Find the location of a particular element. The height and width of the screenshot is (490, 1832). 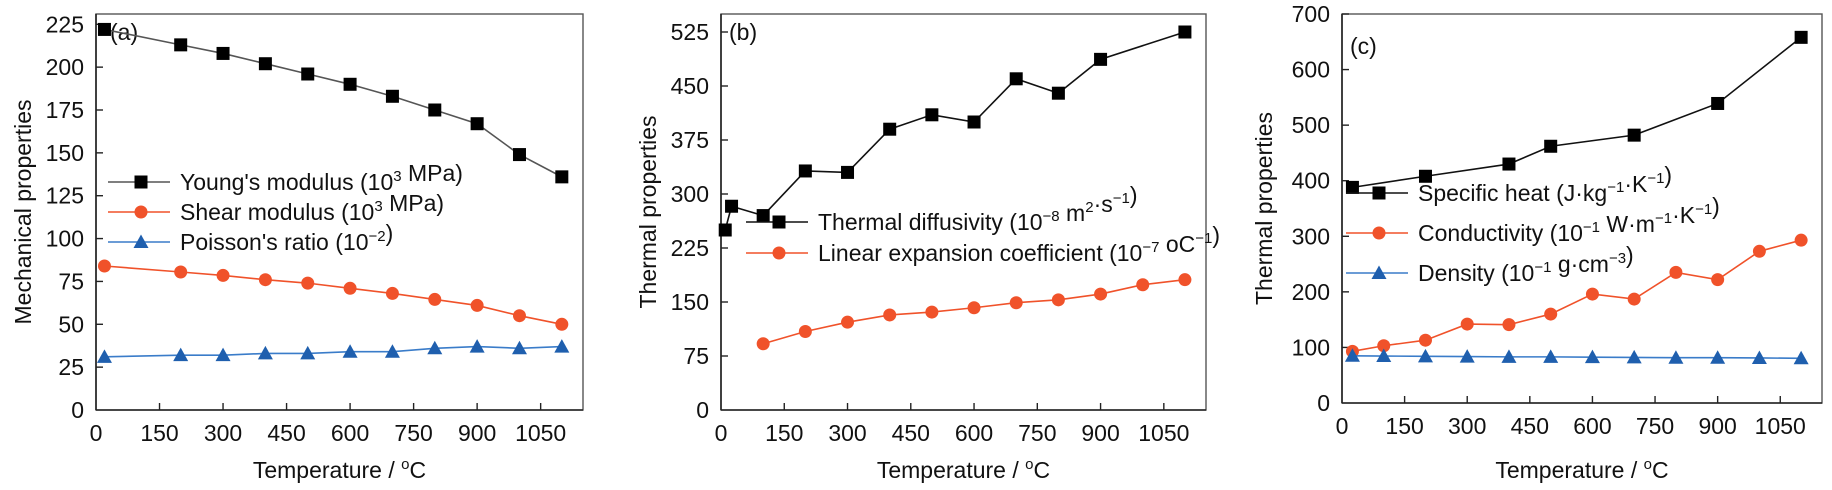

x-tick-label: 600 is located at coordinates (974, 433).